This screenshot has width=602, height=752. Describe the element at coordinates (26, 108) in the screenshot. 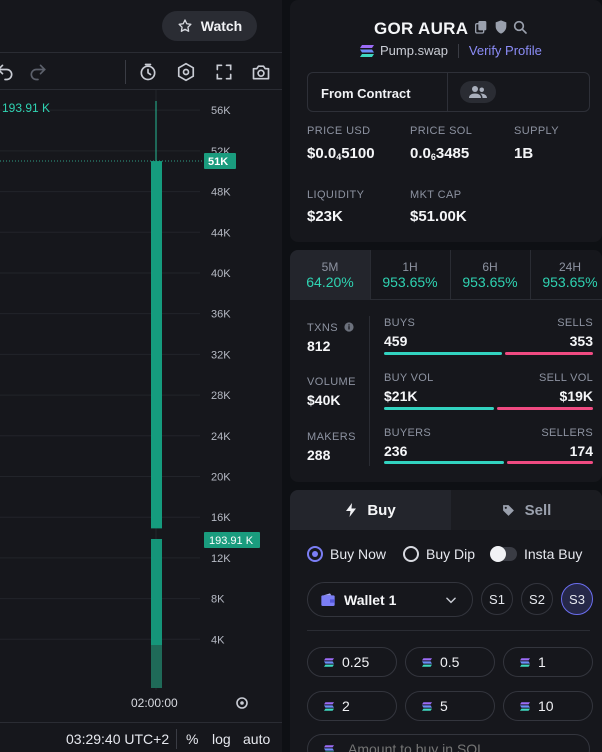

I see `volume-readout: 193.91 K` at that location.